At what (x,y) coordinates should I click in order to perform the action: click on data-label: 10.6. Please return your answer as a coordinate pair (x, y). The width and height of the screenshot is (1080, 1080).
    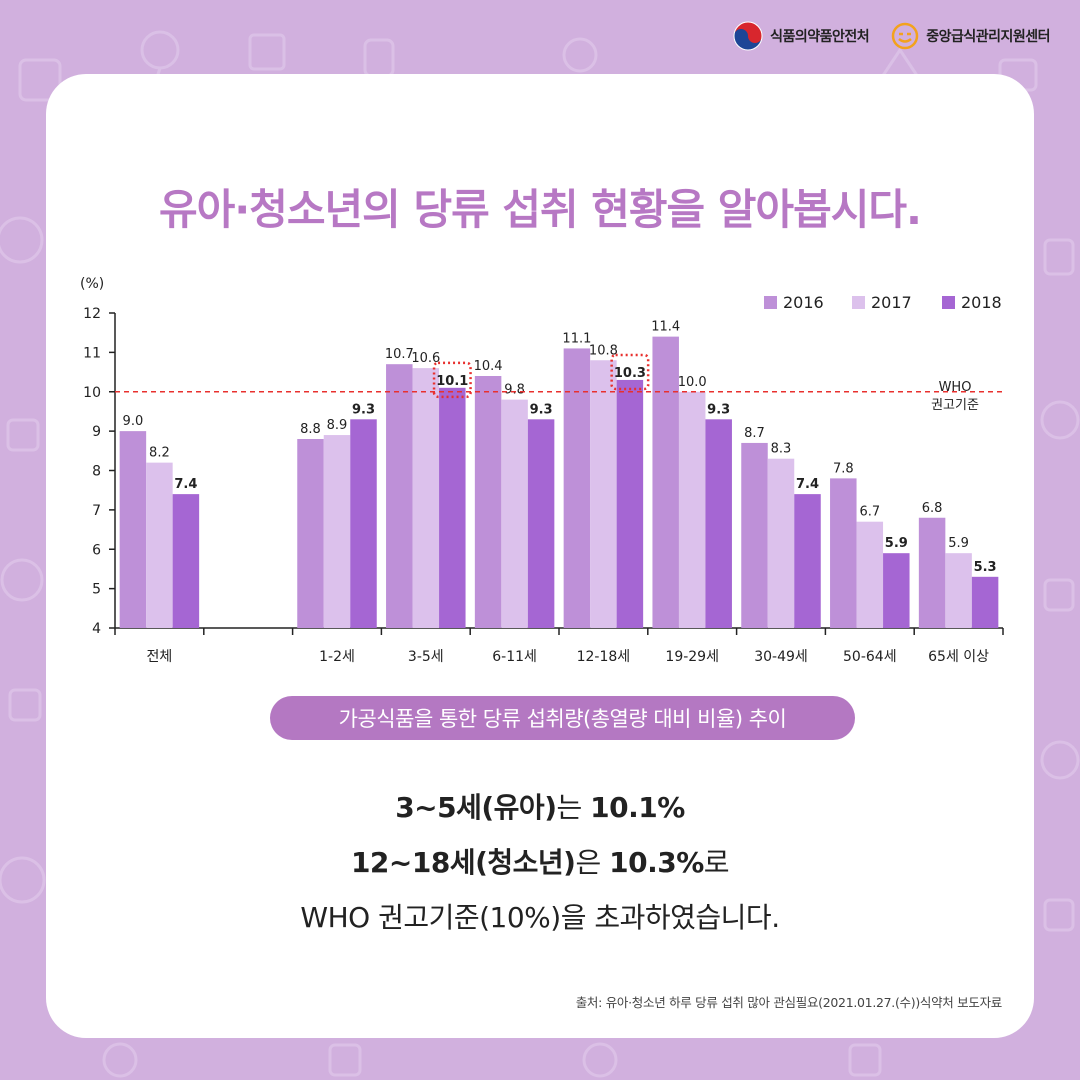
    Looking at the image, I should click on (425, 358).